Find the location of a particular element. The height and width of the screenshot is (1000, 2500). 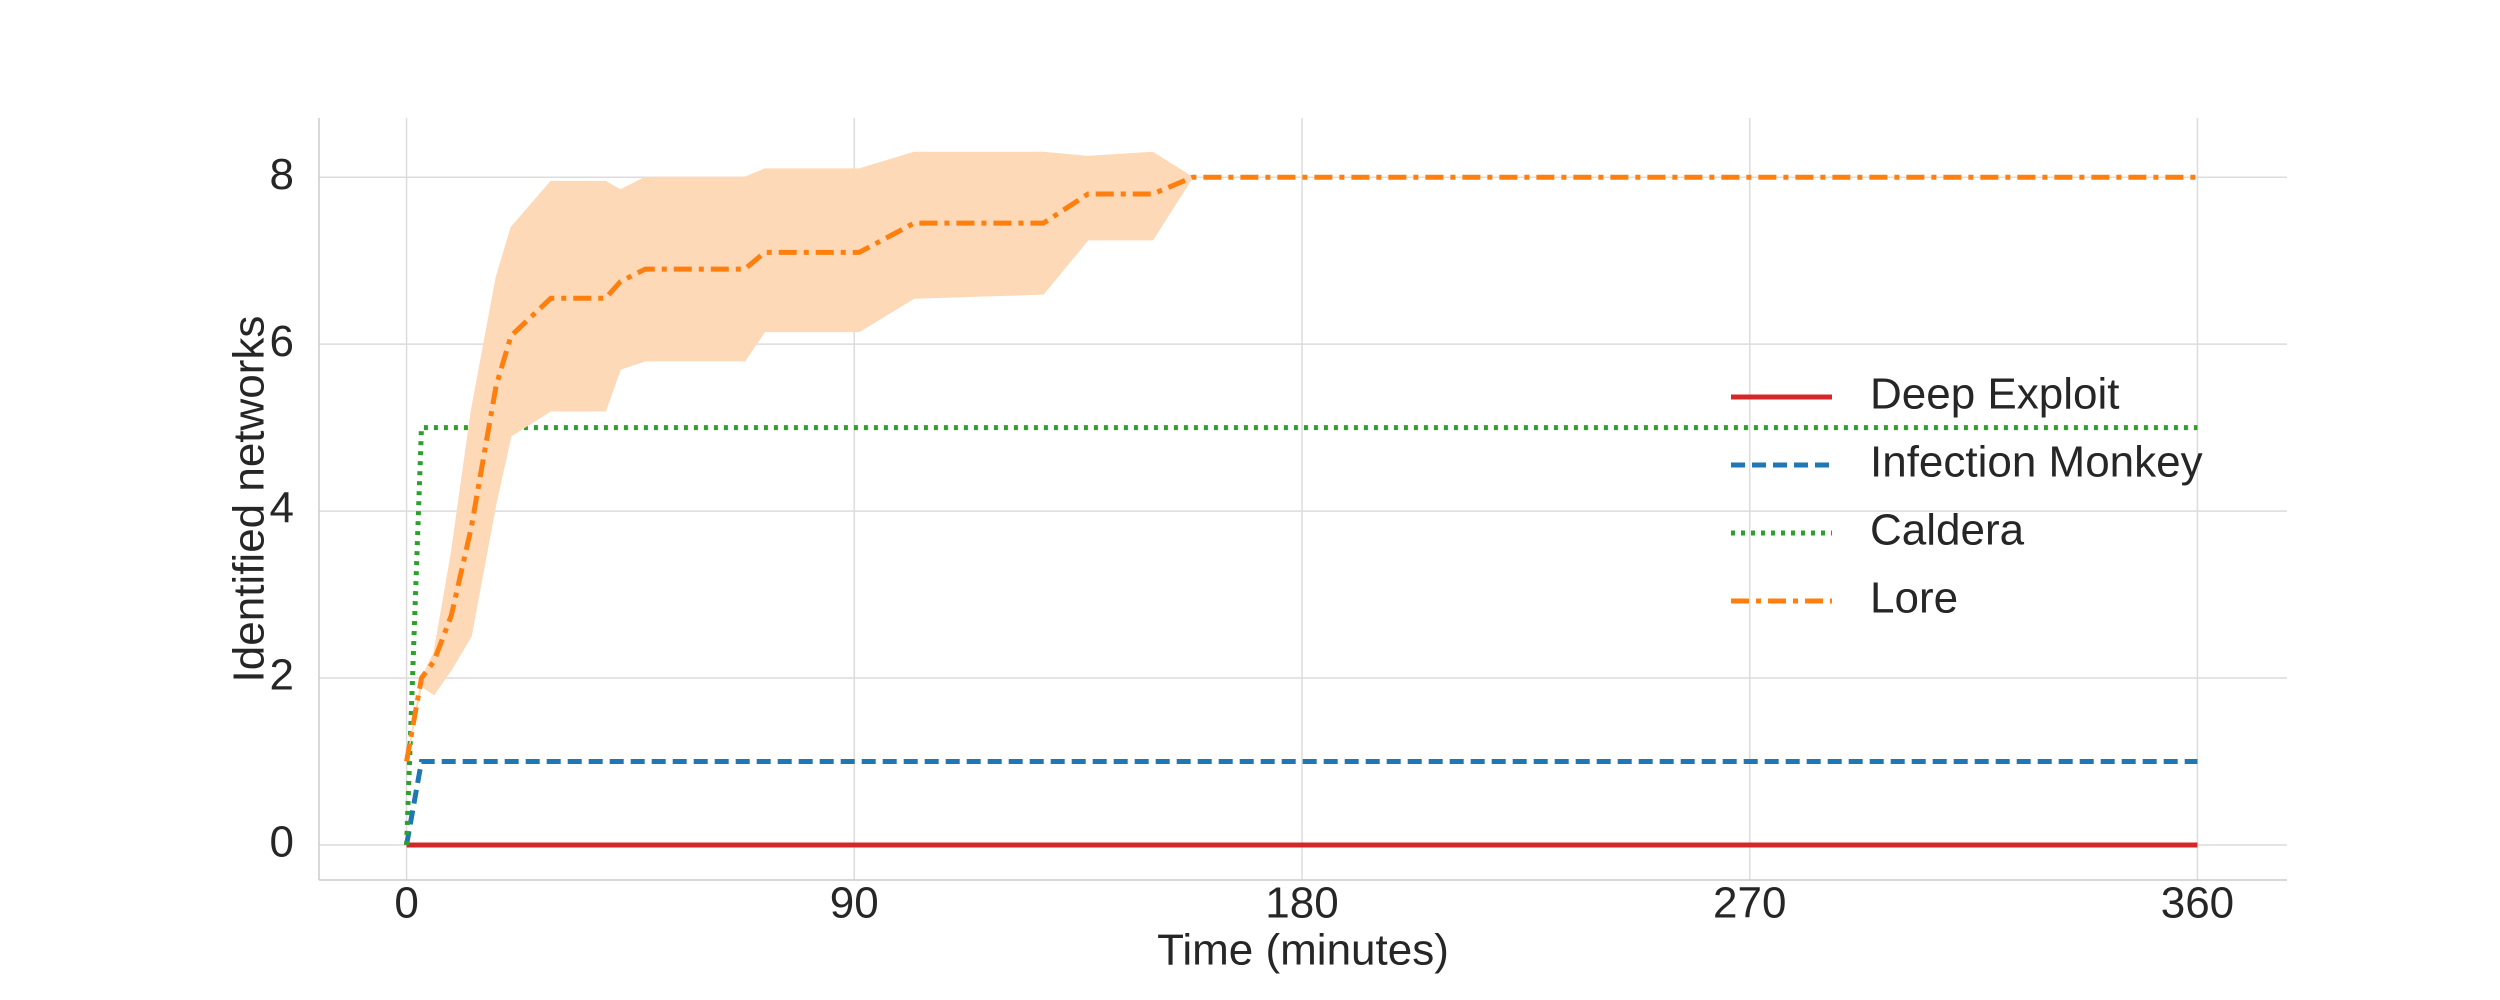

legend-label: Lore is located at coordinates (1914, 598).